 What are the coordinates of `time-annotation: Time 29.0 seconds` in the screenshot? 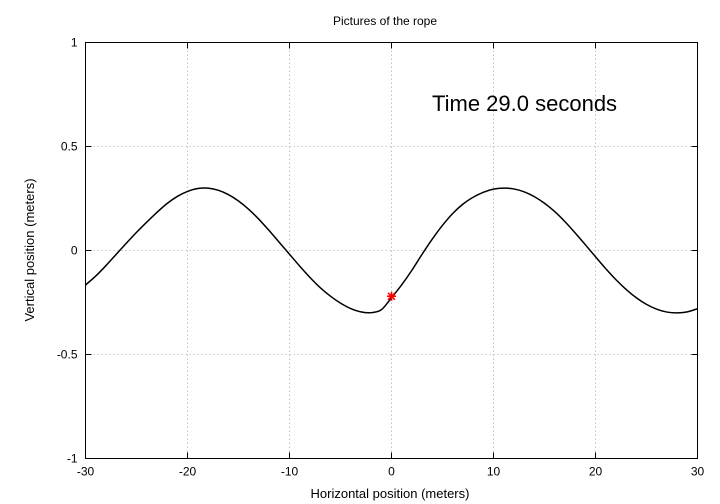 It's located at (524, 103).